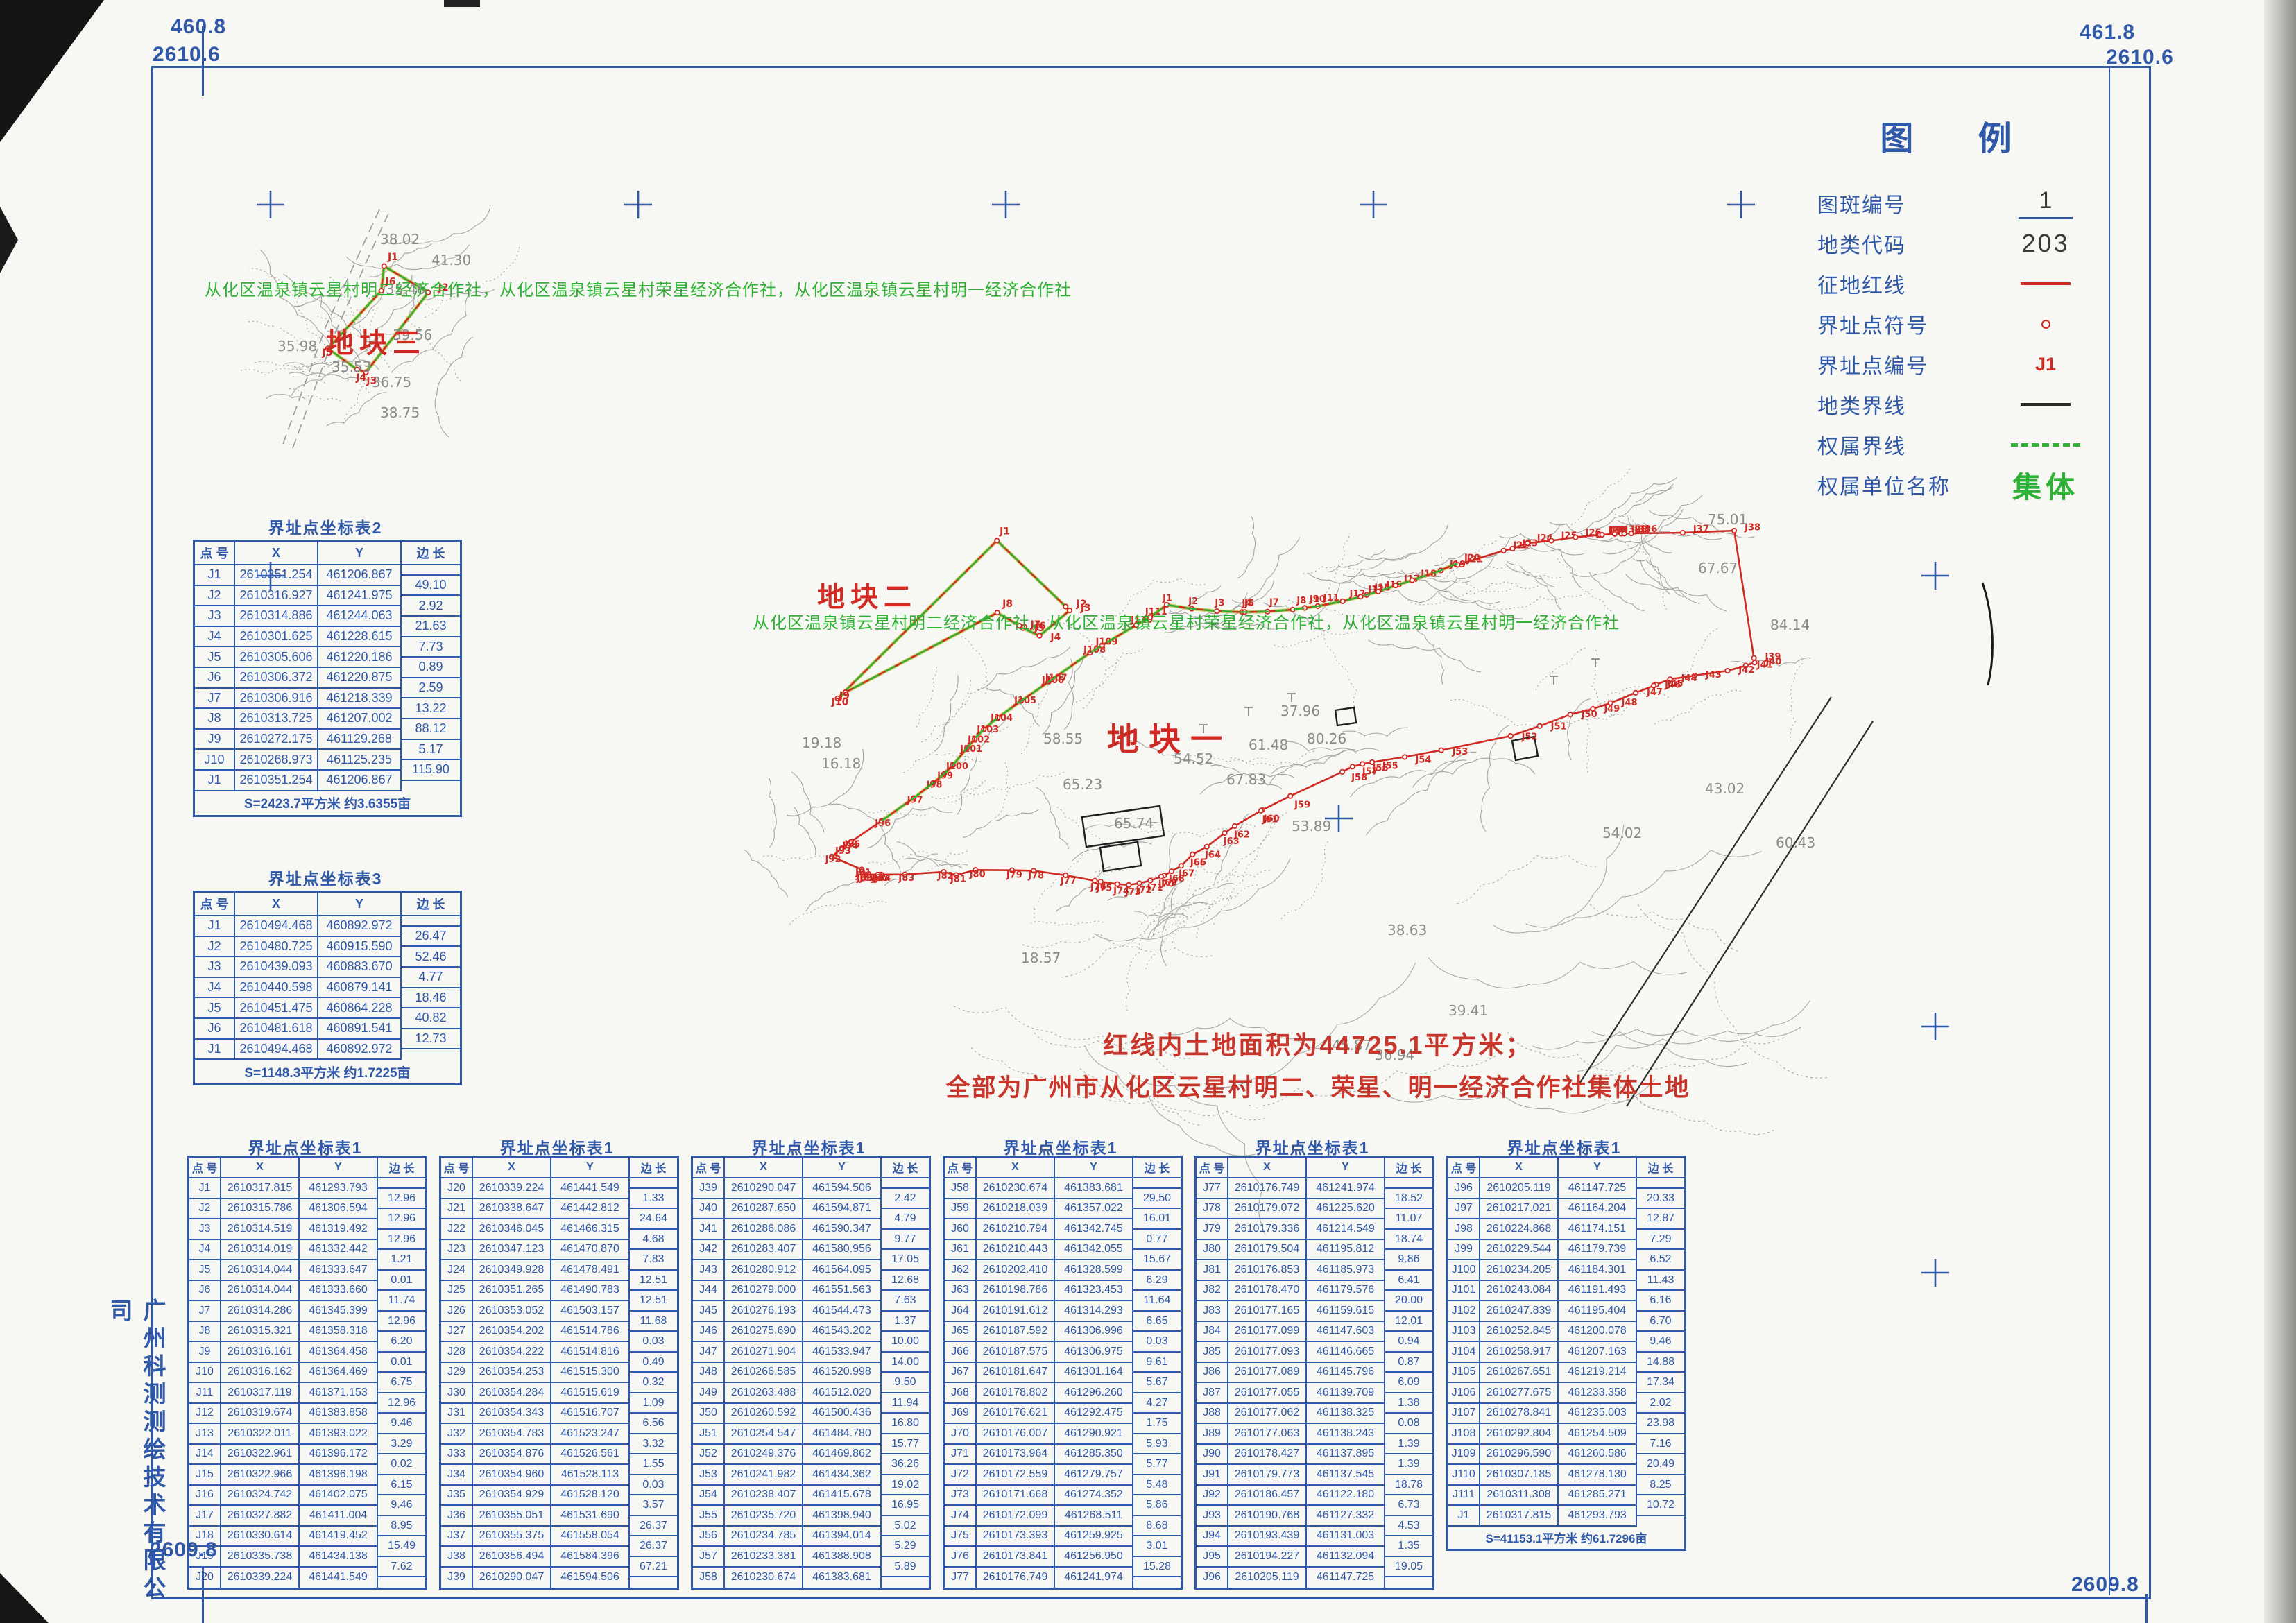 The height and width of the screenshot is (1623, 2296). What do you see at coordinates (1611, 709) in the screenshot?
I see `boundary-point-label: J49` at bounding box center [1611, 709].